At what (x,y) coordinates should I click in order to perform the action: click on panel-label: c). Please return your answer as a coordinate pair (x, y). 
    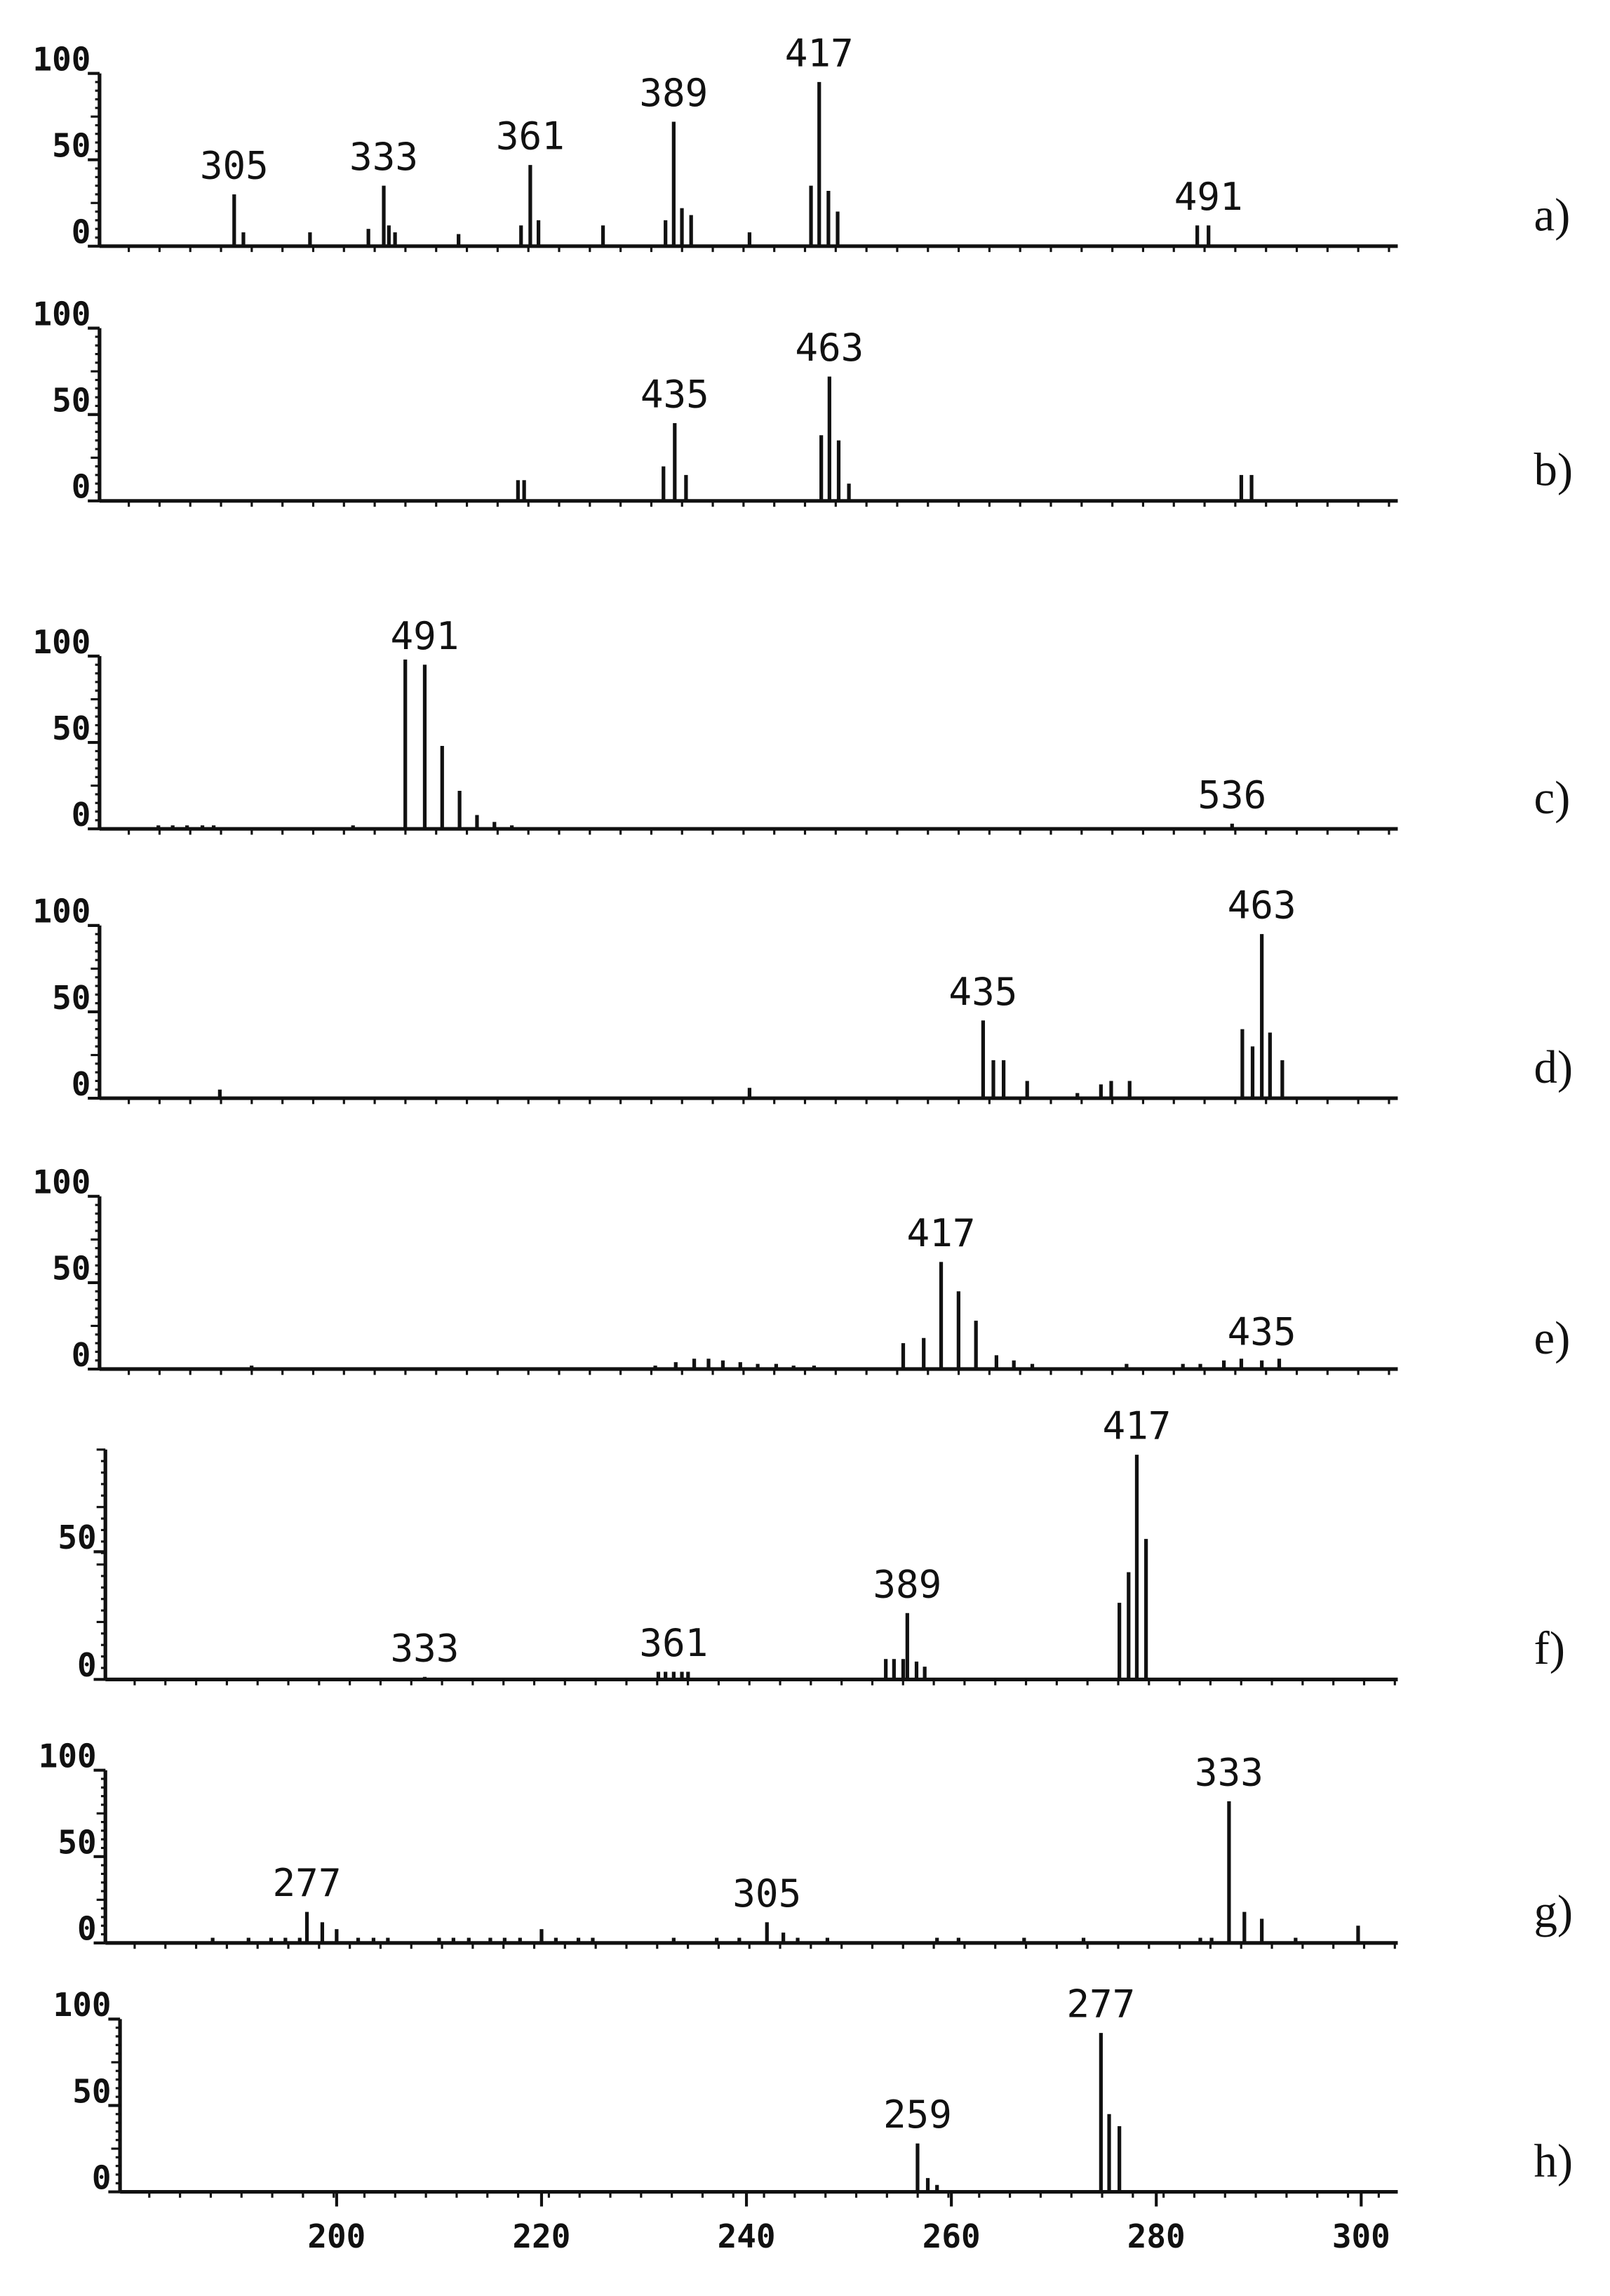
    Looking at the image, I should click on (1552, 798).